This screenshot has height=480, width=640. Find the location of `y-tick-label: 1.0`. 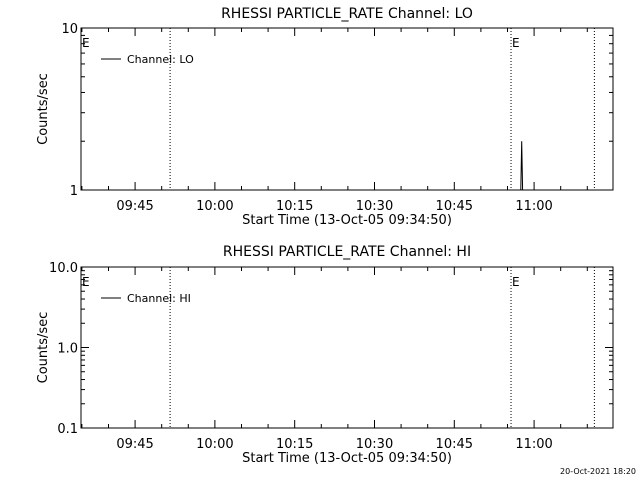

y-tick-label: 1.0 is located at coordinates (67, 349).